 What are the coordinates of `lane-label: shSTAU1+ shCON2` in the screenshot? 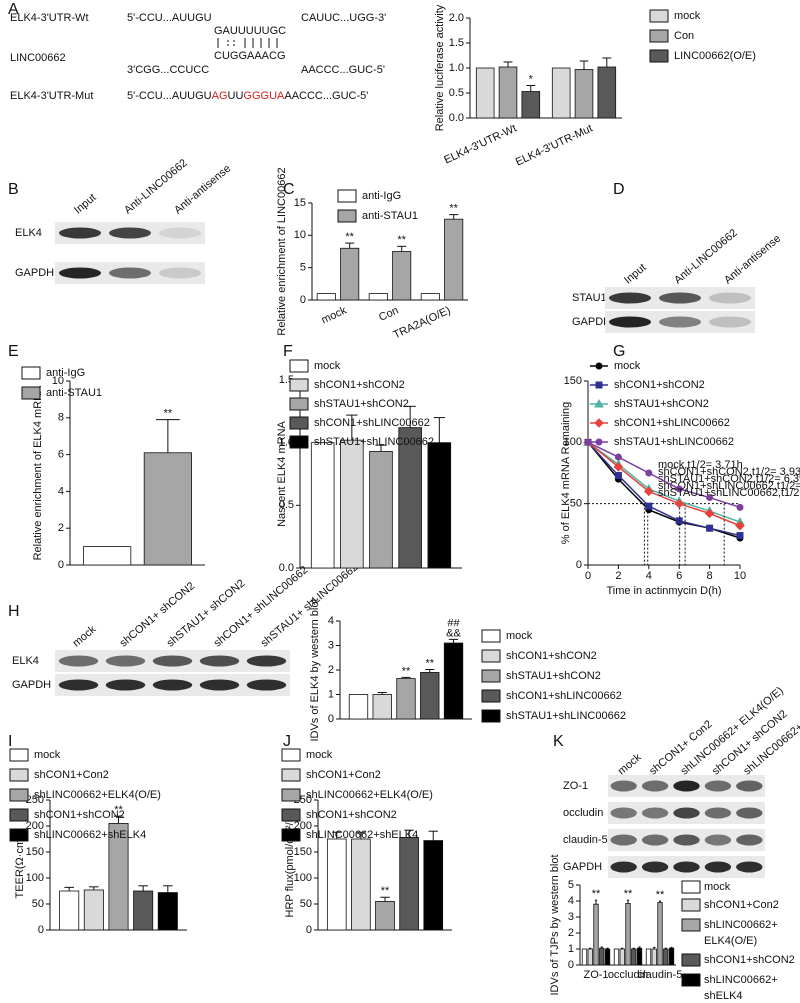 It's located at (206, 613).